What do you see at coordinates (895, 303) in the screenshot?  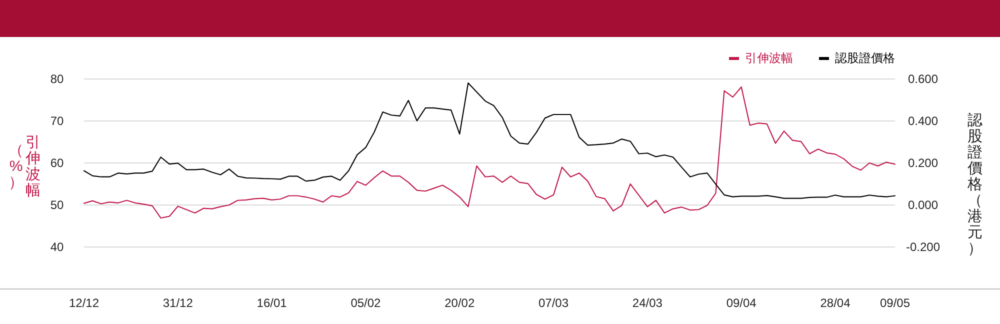 I see `x-tick-label: 09/05` at bounding box center [895, 303].